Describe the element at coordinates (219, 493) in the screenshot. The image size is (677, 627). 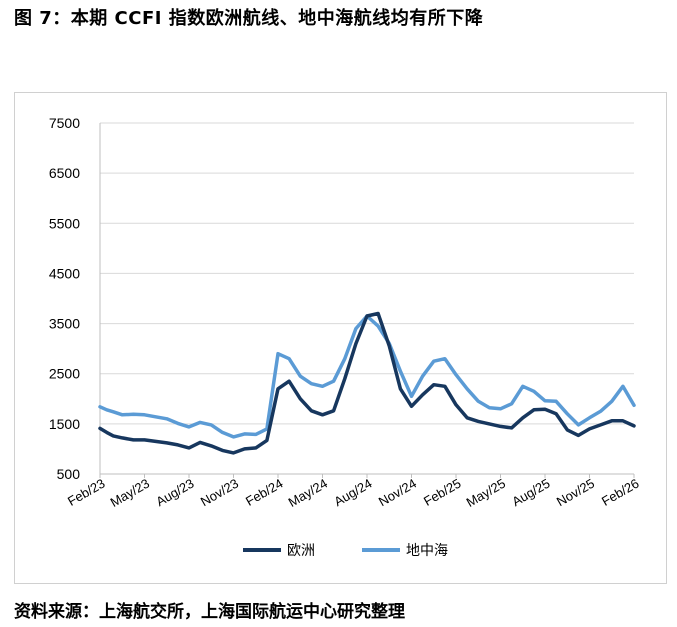
I see `x-tick-label: Nov/23` at that location.